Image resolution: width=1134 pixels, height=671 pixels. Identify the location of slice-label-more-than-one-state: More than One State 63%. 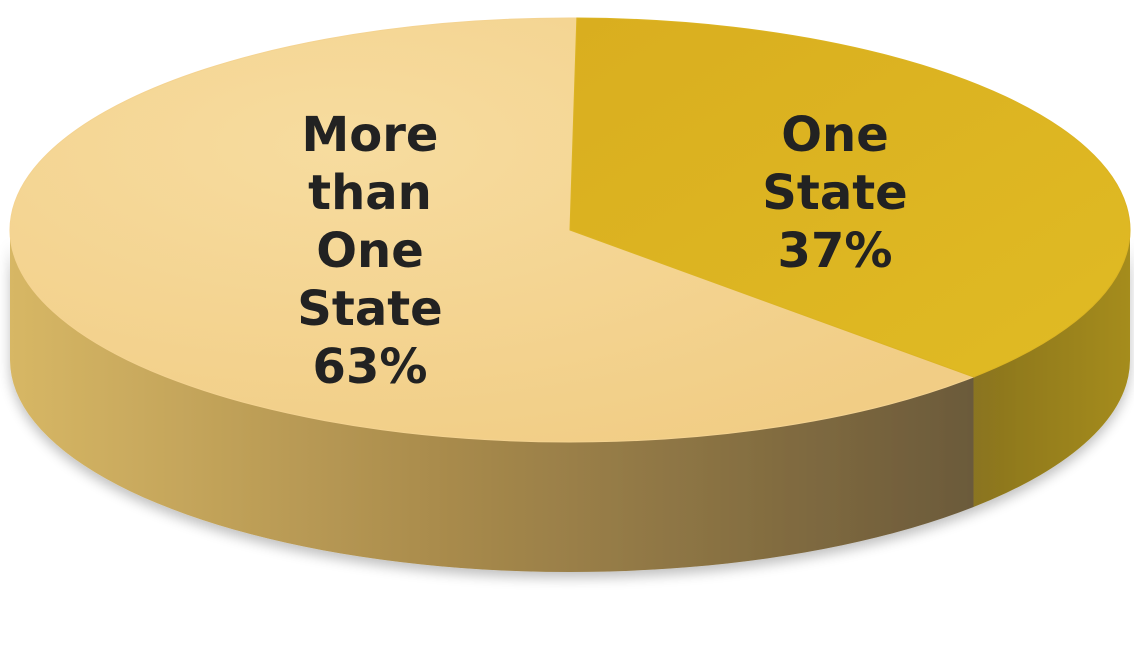
(370, 251).